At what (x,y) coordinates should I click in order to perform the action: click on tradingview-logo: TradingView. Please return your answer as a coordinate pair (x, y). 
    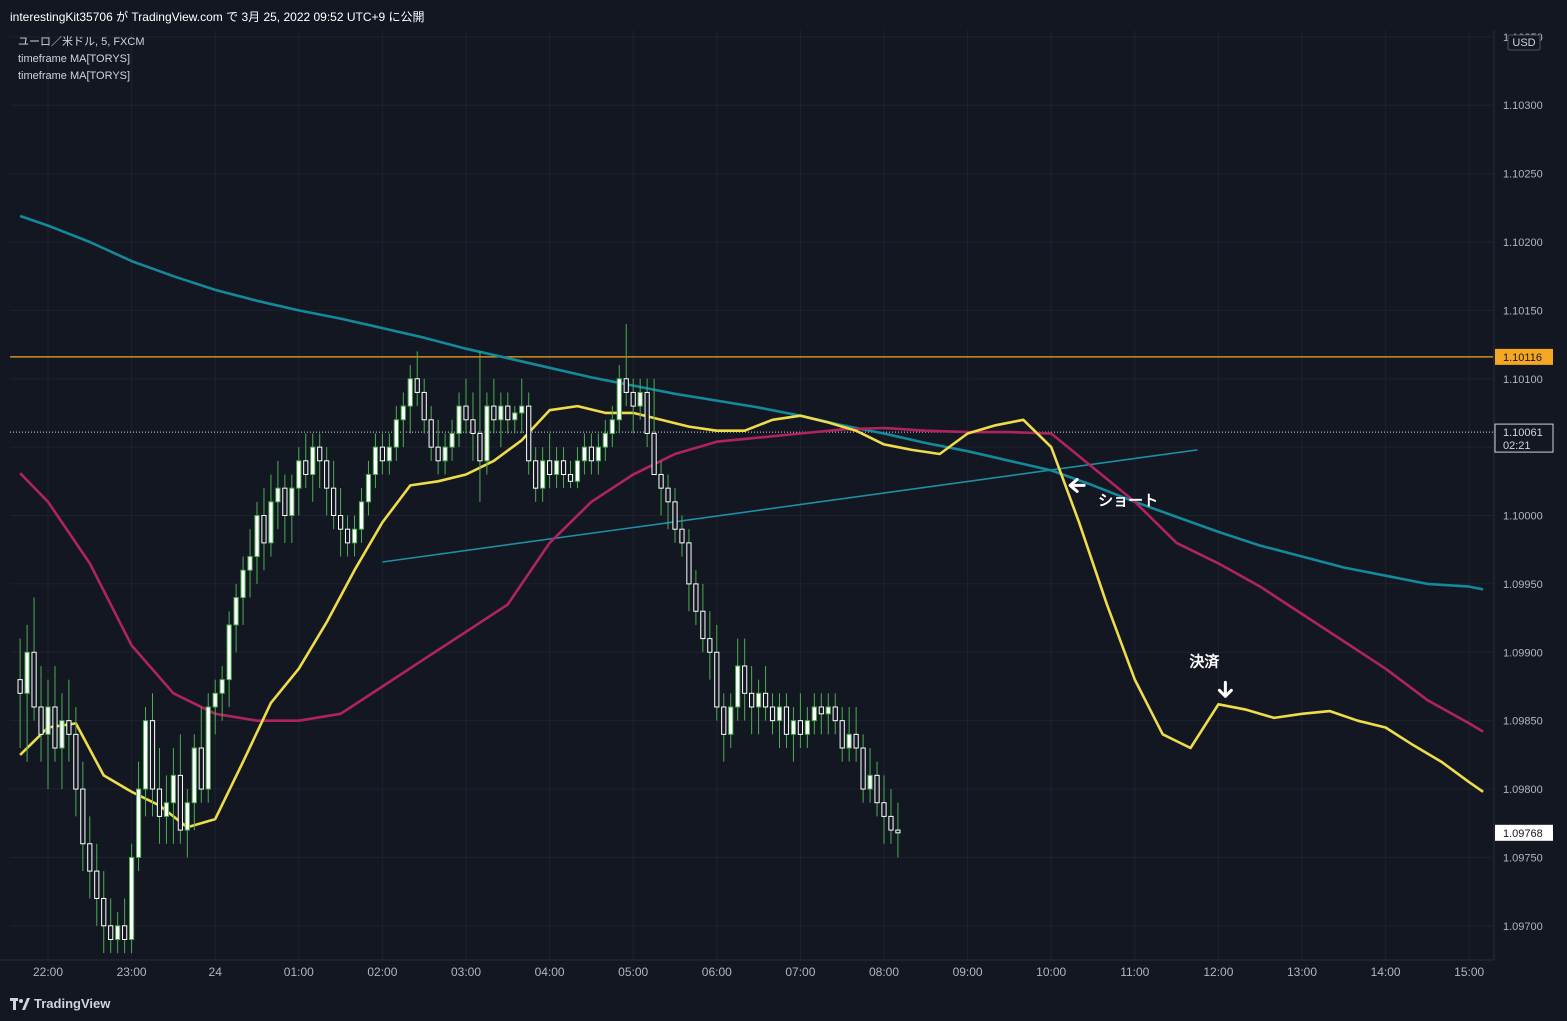
    Looking at the image, I should click on (60, 1003).